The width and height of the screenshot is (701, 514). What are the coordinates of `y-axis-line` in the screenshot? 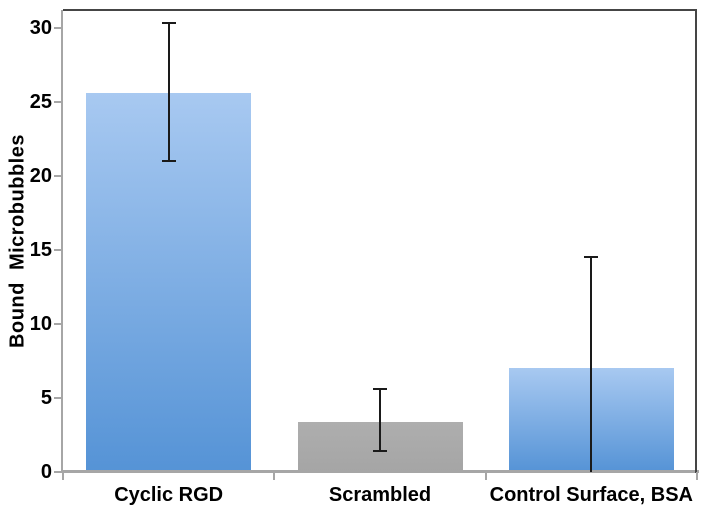 It's located at (62, 241).